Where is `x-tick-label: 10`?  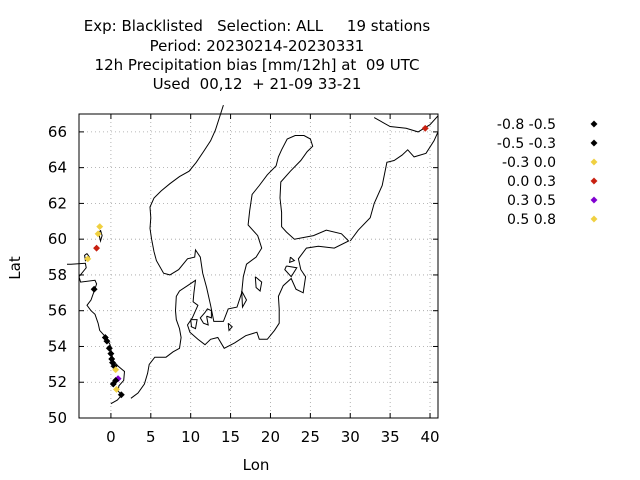 x-tick-label: 10 is located at coordinates (190, 437).